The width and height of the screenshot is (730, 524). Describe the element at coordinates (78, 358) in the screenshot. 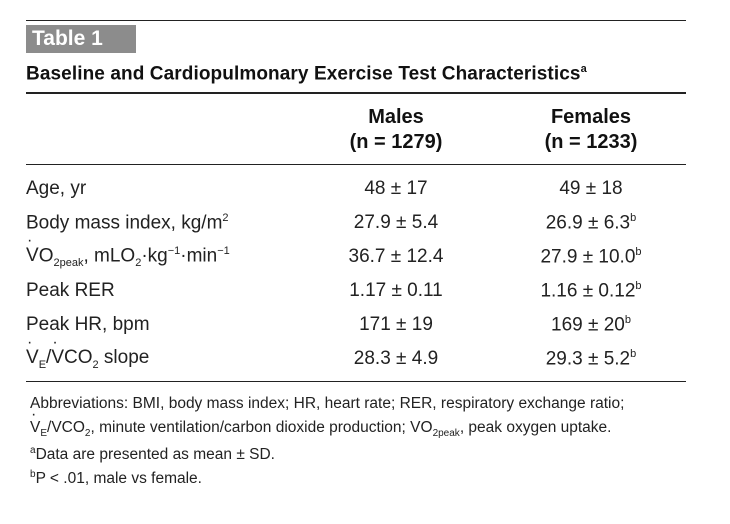

I see `row-label-text: CO` at that location.